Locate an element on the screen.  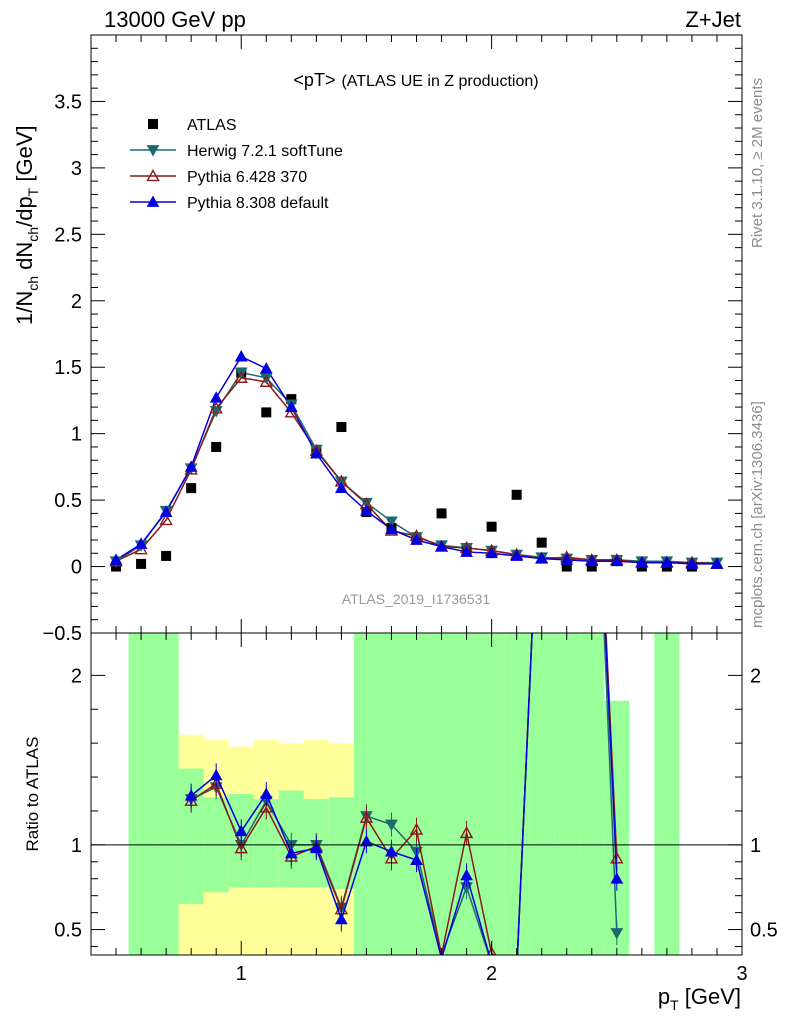
ratio-y-tick-label: 0.5 is located at coordinates (68, 931).